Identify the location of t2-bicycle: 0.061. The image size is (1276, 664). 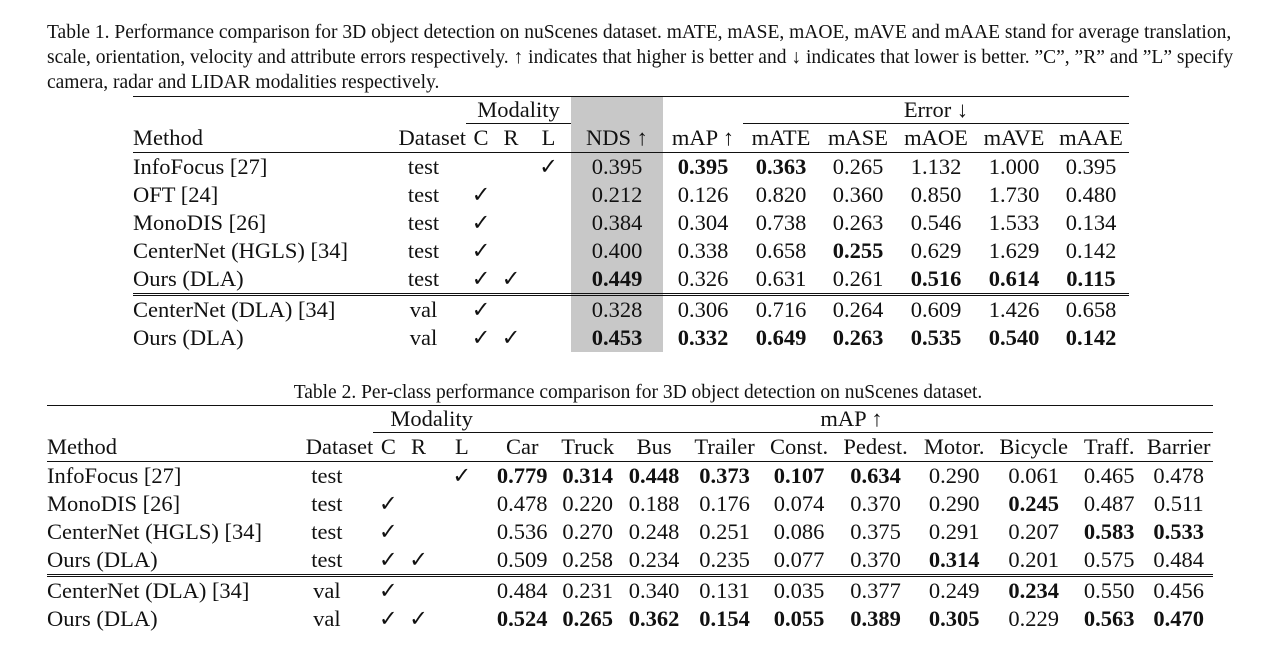
(1033, 475).